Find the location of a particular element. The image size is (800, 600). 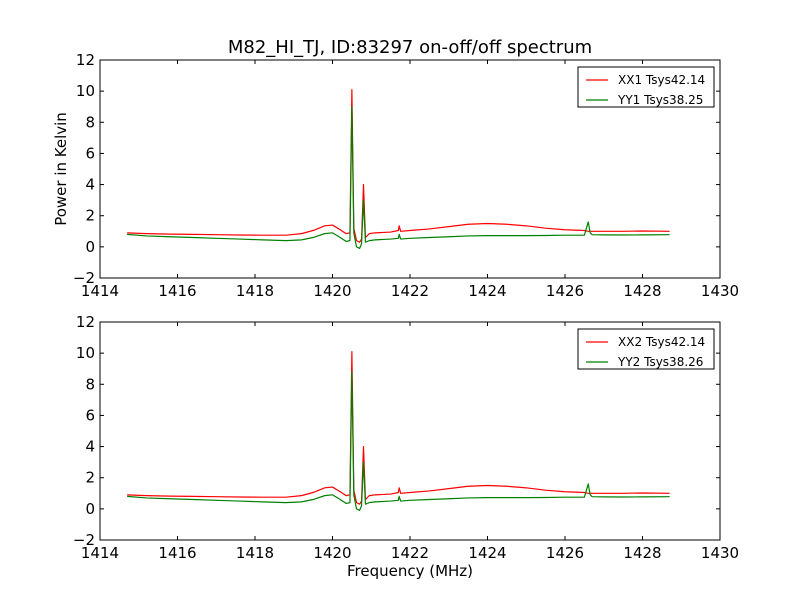

legend-label: XX1 Tsys42.14 is located at coordinates (661, 80).